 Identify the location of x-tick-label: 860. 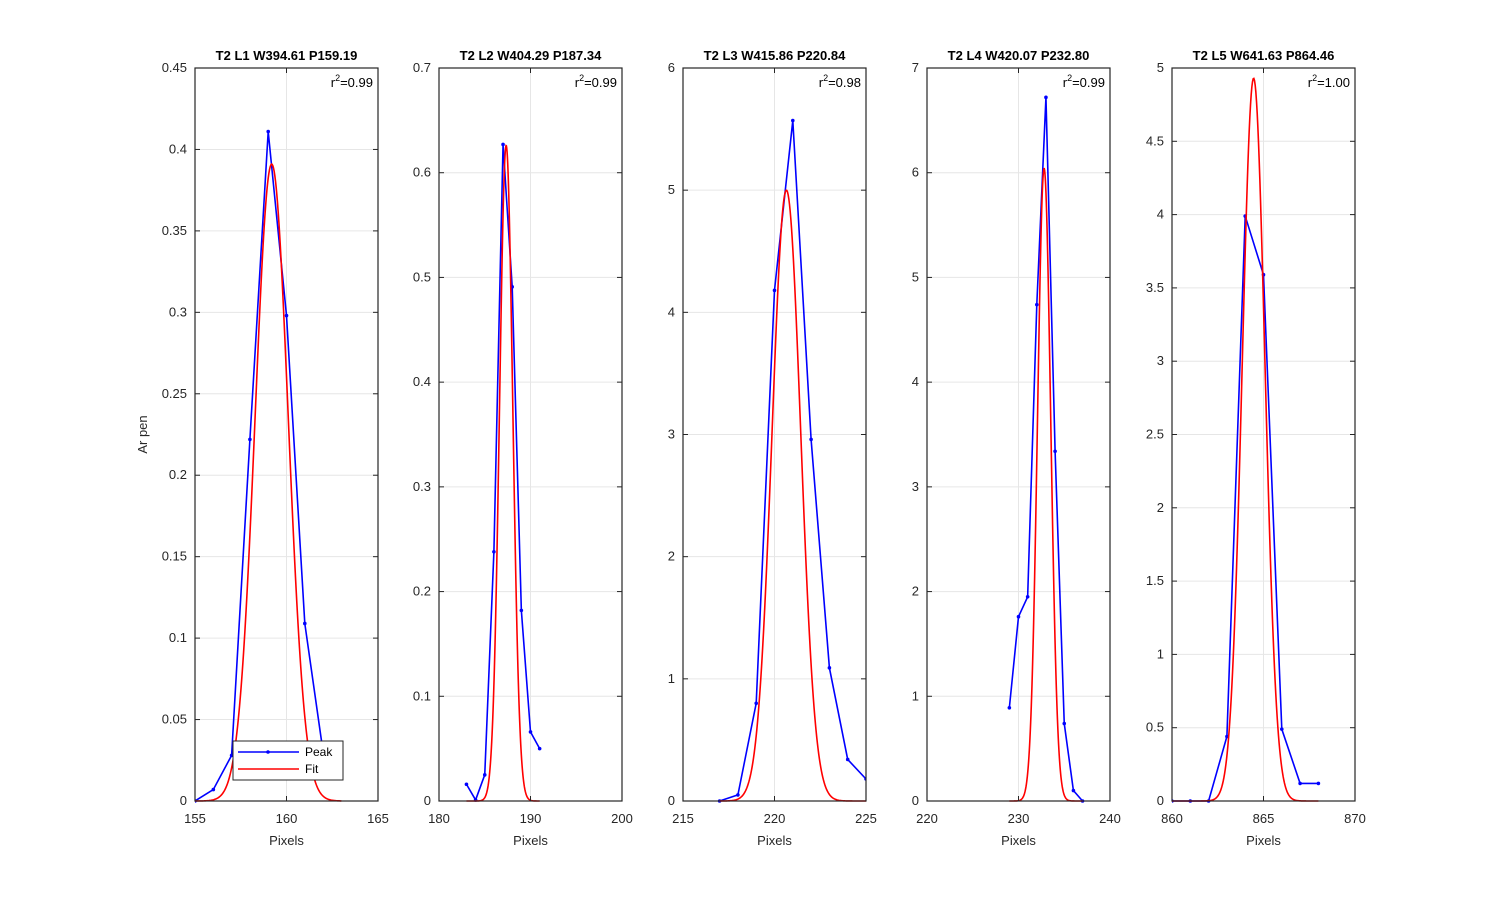
(1172, 818).